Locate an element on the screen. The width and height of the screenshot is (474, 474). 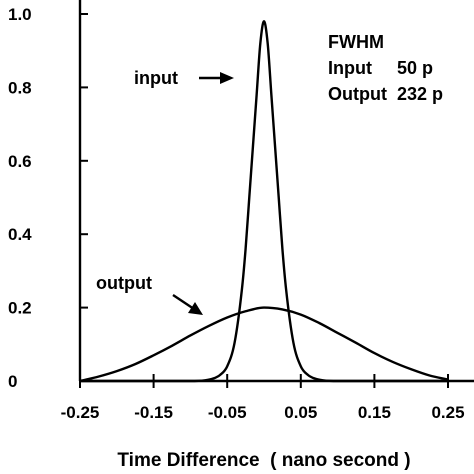
y-tick-label: 0.2 is located at coordinates (20, 308).